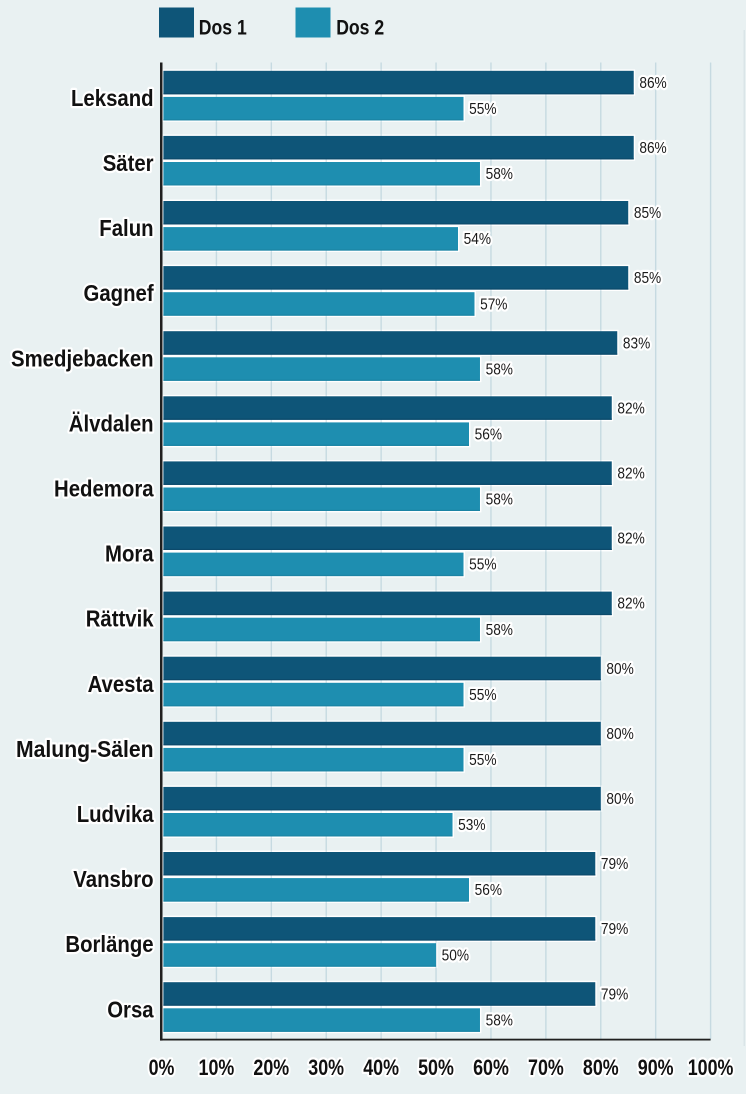 The width and height of the screenshot is (746, 1094). Describe the element at coordinates (271, 1067) in the screenshot. I see `svg-text: 20%` at that location.